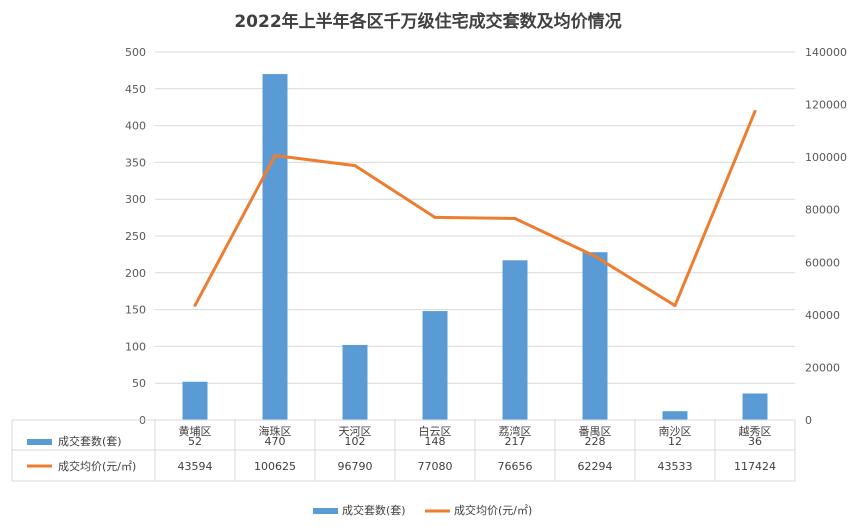 The width and height of the screenshot is (856, 530). I want to click on count-cell: 36, so click(755, 441).